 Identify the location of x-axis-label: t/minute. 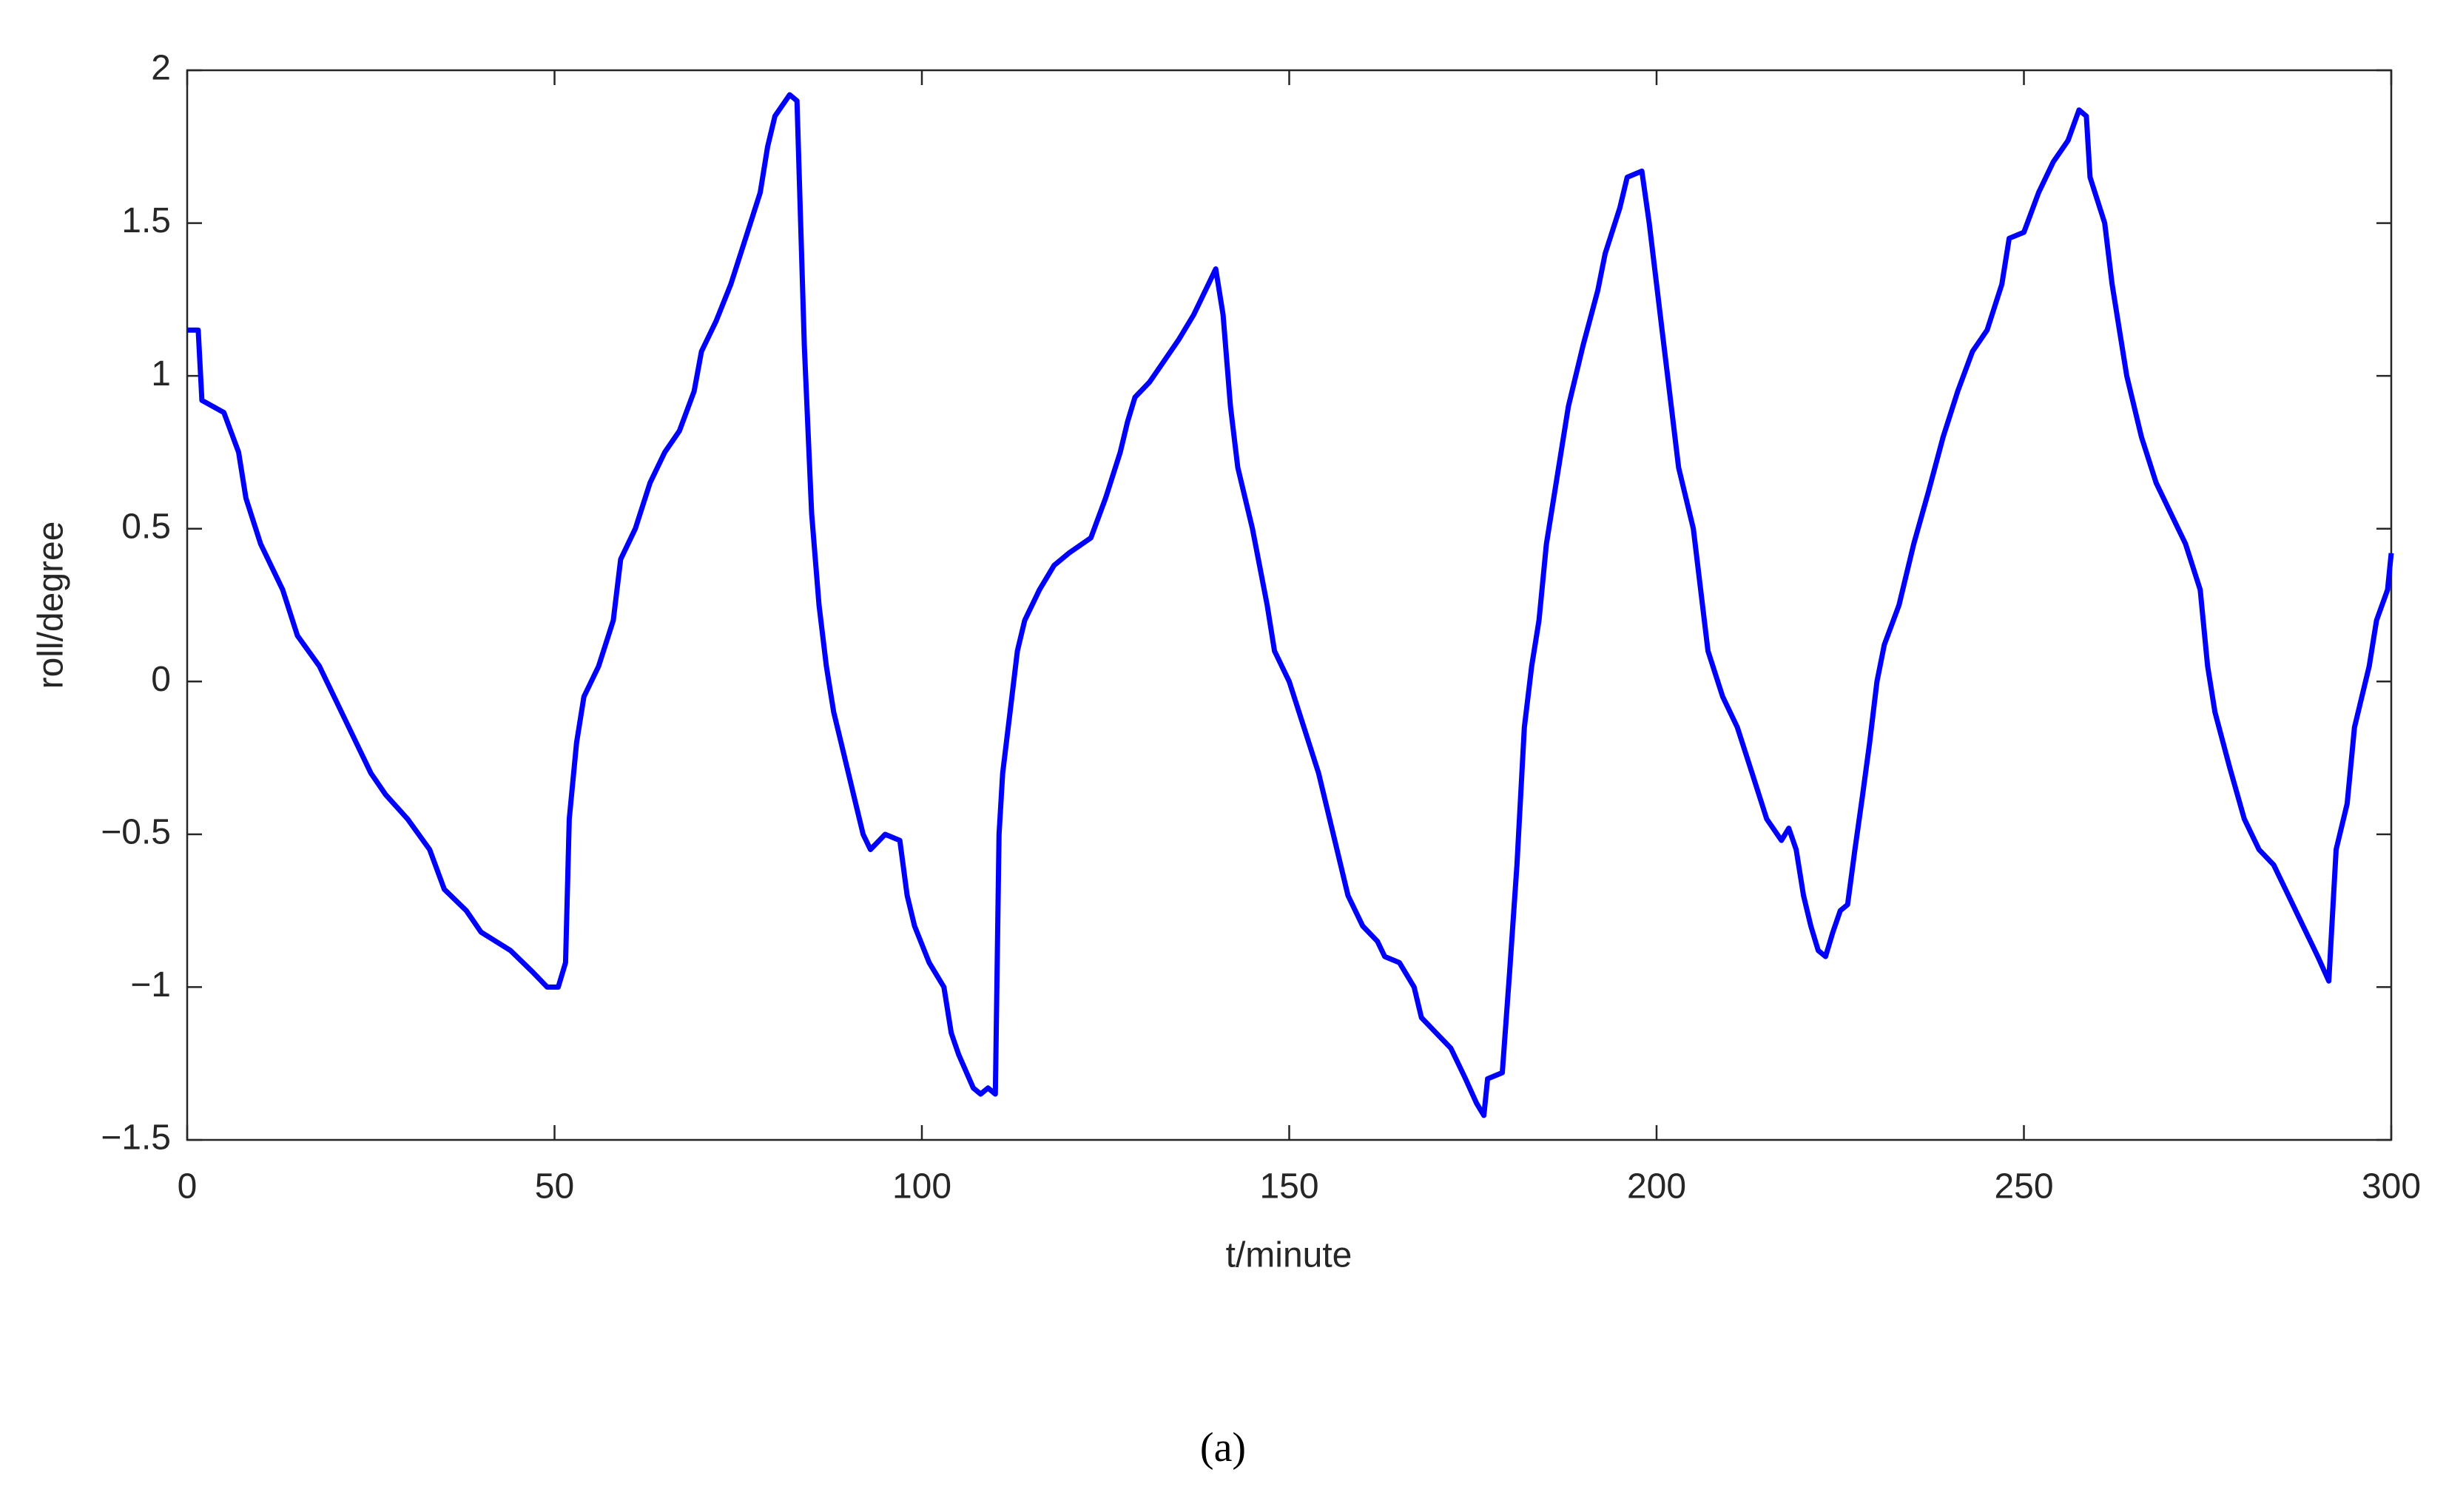
(1289, 1255).